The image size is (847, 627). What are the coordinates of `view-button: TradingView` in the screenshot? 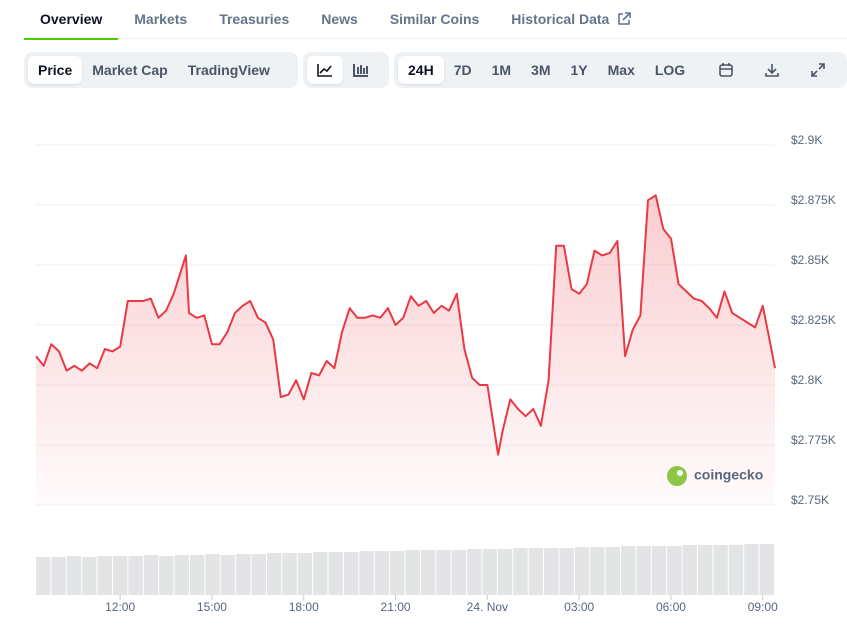 It's located at (228, 70).